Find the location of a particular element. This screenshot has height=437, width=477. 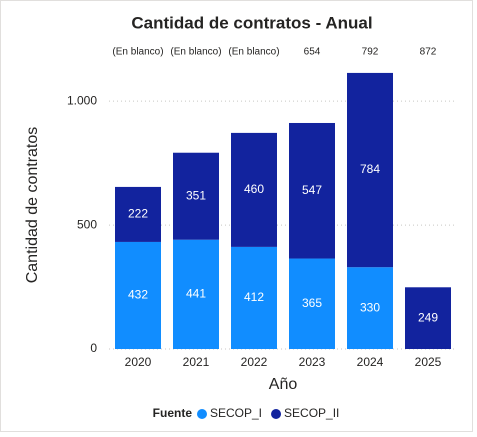

legend-label: SECOP_II is located at coordinates (311, 413).